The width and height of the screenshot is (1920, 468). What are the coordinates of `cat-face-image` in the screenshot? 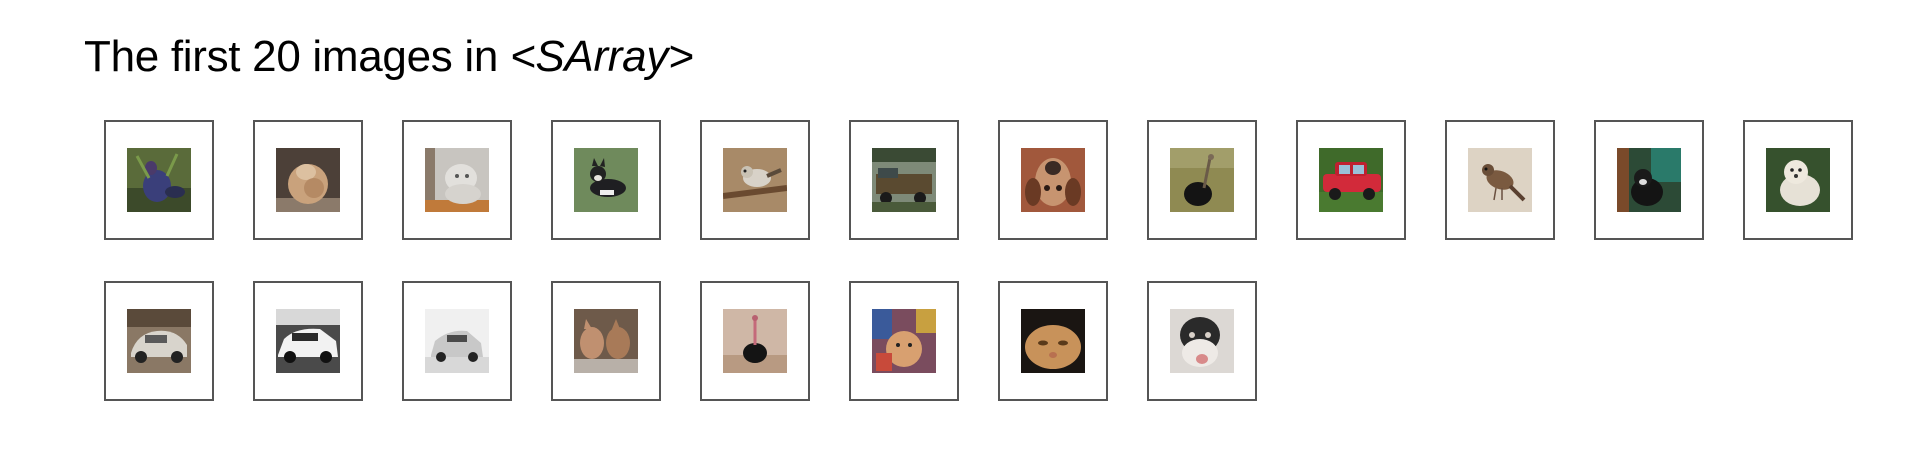 It's located at (1053, 341).